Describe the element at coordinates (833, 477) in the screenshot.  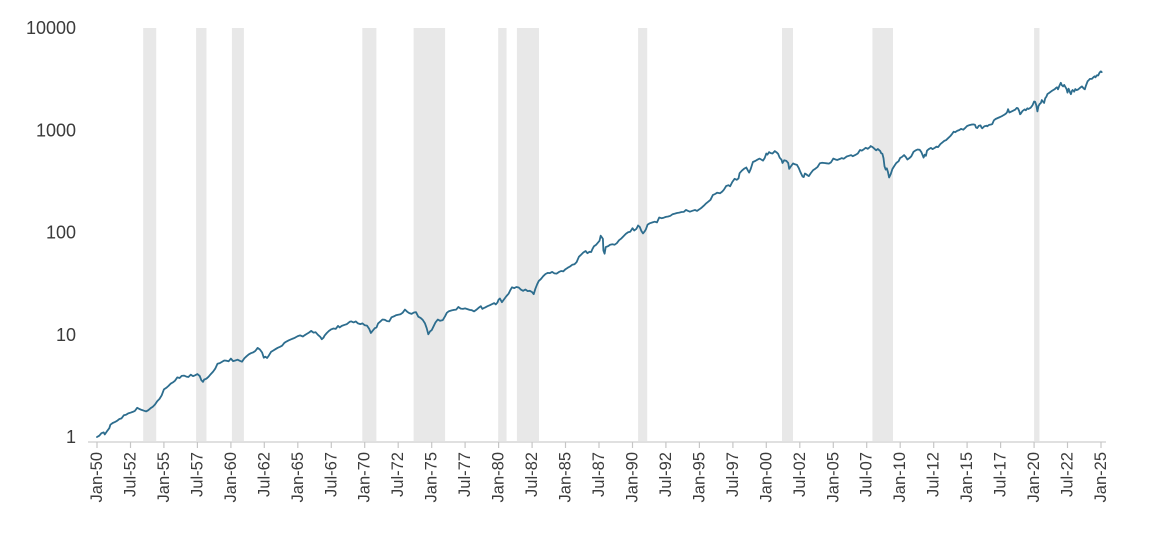
I see `x-tick-label: Jan-05` at that location.